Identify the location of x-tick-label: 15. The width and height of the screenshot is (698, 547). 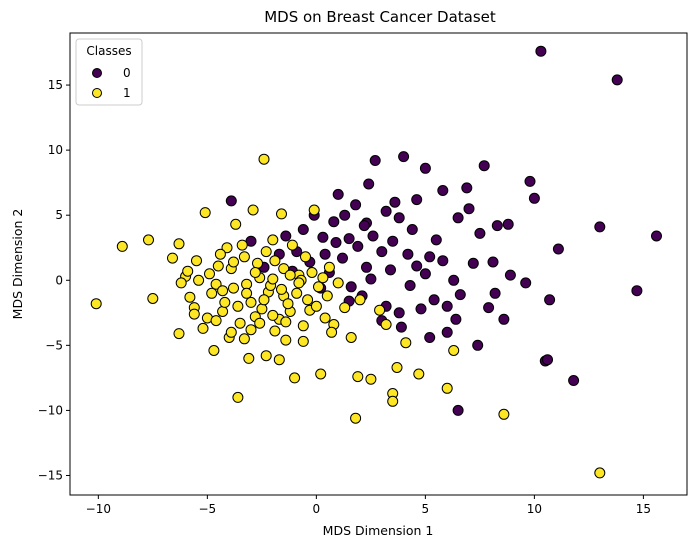
(643, 509).